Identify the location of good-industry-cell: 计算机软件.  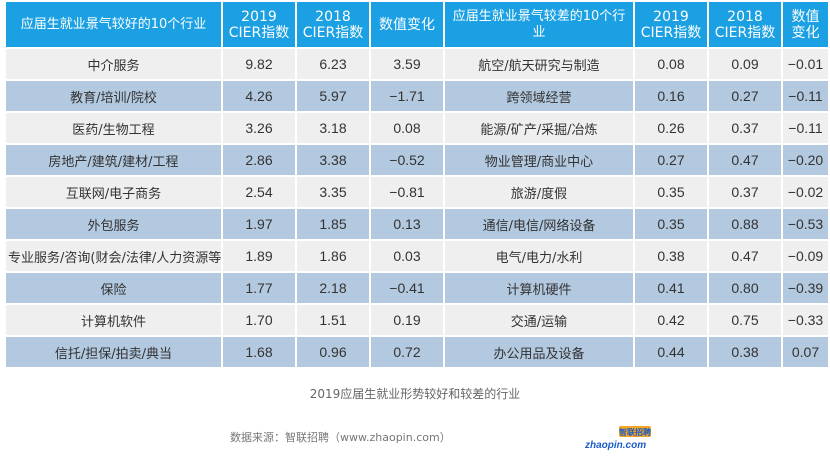
(113, 321).